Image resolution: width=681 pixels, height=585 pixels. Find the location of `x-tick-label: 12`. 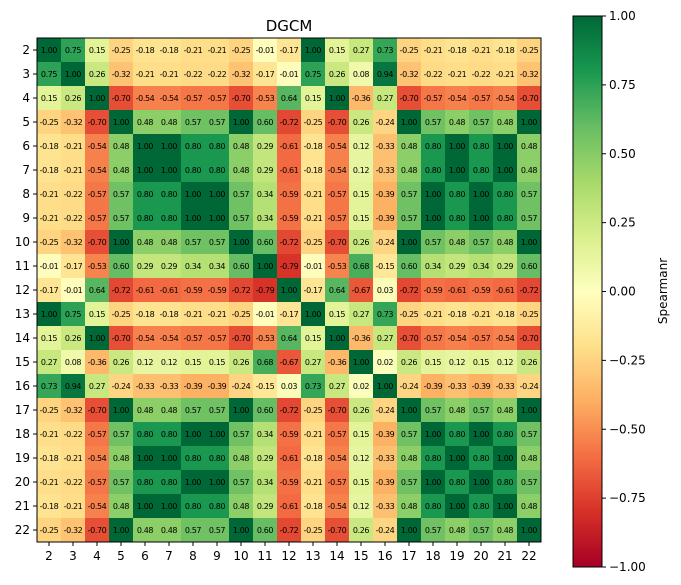

x-tick-label: 12 is located at coordinates (288, 556).